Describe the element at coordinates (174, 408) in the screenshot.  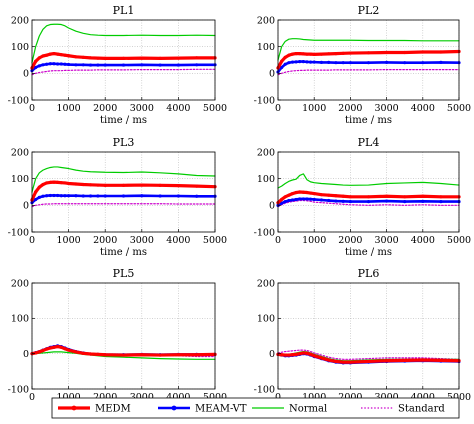
I see `legend-marker-meam-vt` at that location.